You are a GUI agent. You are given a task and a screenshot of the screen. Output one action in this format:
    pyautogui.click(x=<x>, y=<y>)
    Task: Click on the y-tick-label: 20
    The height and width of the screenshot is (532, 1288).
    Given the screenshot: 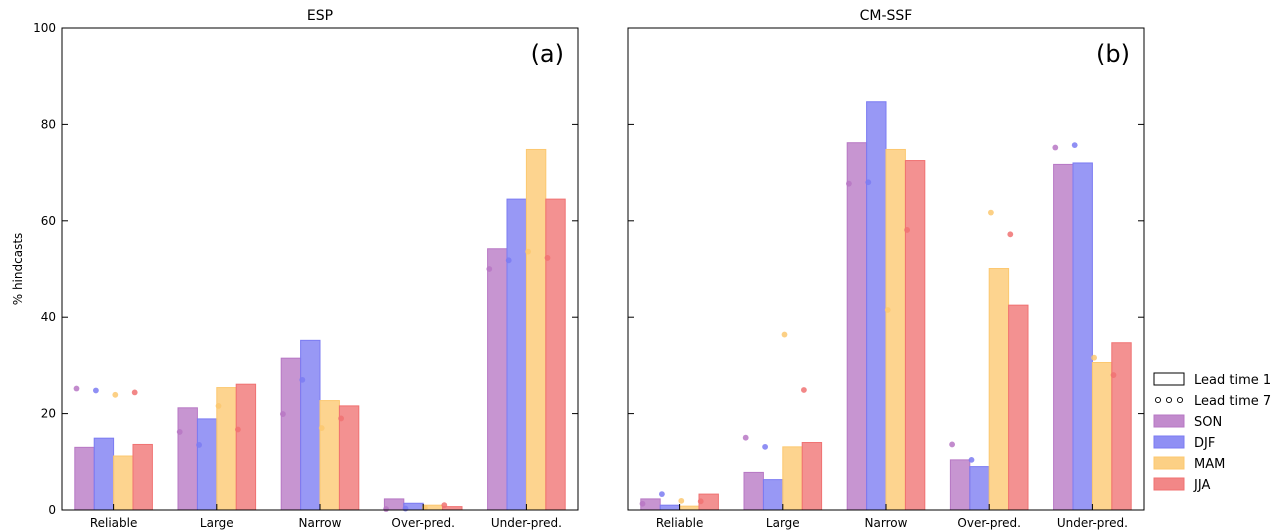 What is the action you would take?
    pyautogui.click(x=48, y=414)
    